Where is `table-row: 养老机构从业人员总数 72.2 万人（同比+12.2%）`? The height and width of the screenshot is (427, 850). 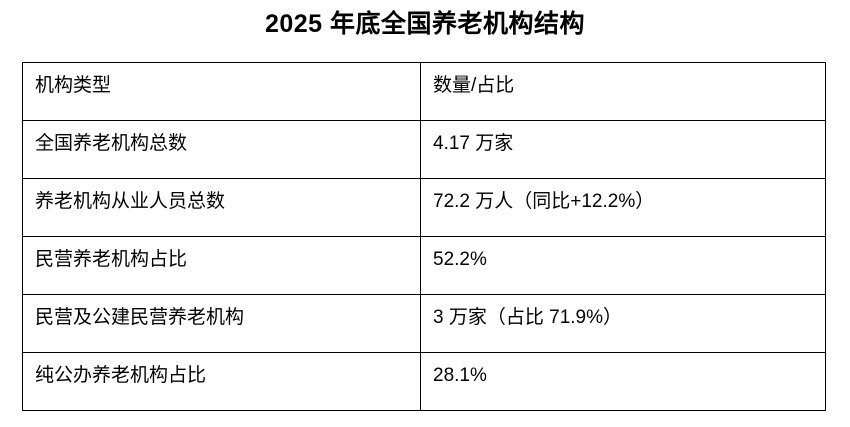
table-row: 养老机构从业人员总数 72.2 万人（同比+12.2%） is located at coordinates (424, 207).